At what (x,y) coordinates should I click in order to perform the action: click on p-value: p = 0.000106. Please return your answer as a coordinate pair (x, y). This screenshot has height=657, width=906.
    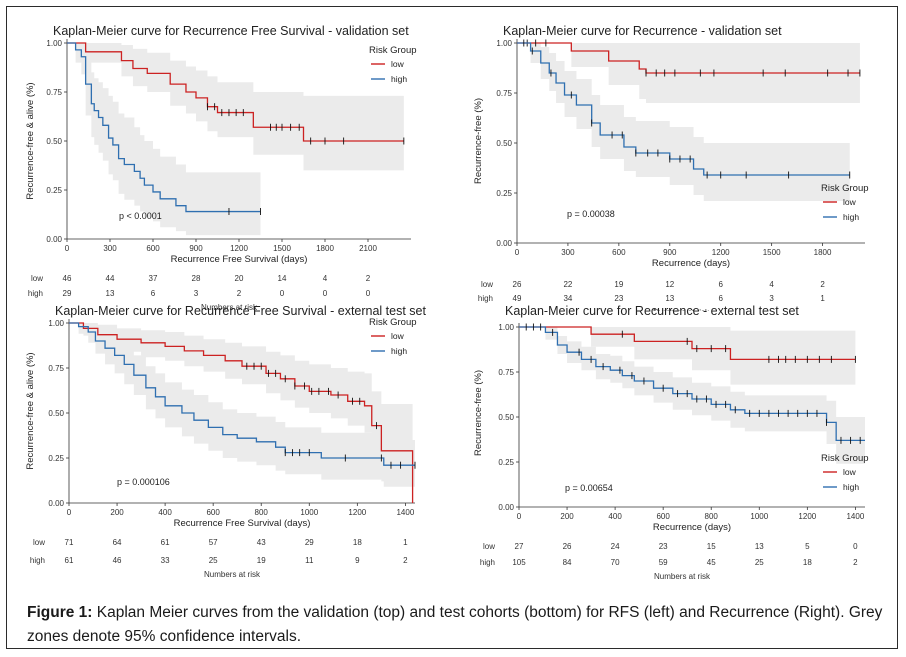
    Looking at the image, I should click on (143, 482).